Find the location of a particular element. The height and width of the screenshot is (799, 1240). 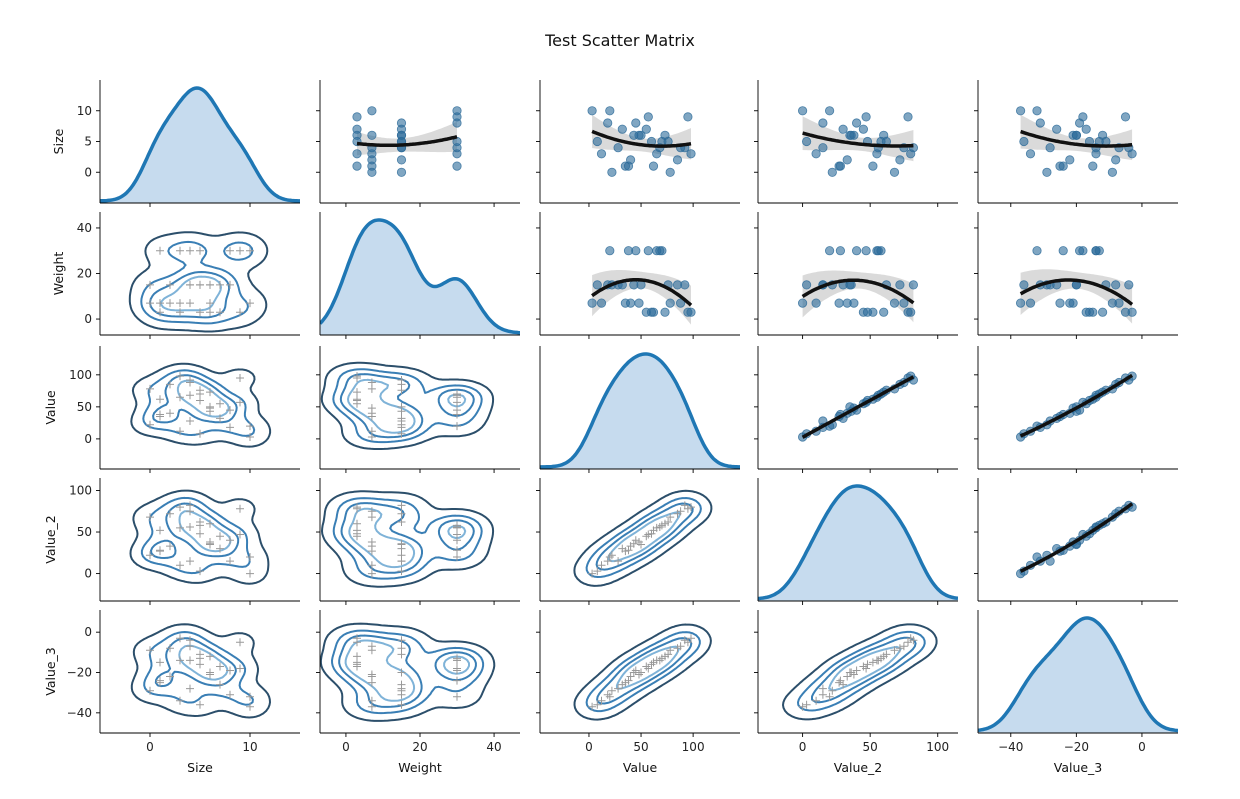

panel-Value_2-vs-Size is located at coordinates (199, 537).